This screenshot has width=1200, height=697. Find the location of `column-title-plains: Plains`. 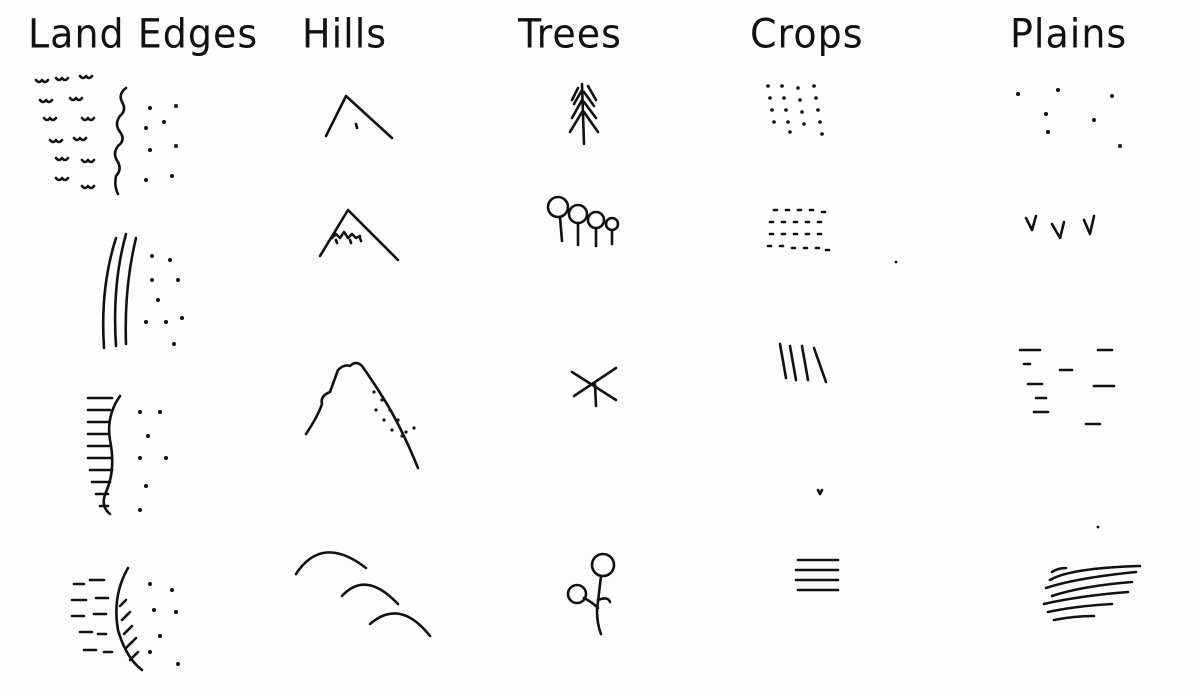

column-title-plains: Plains is located at coordinates (1069, 34).